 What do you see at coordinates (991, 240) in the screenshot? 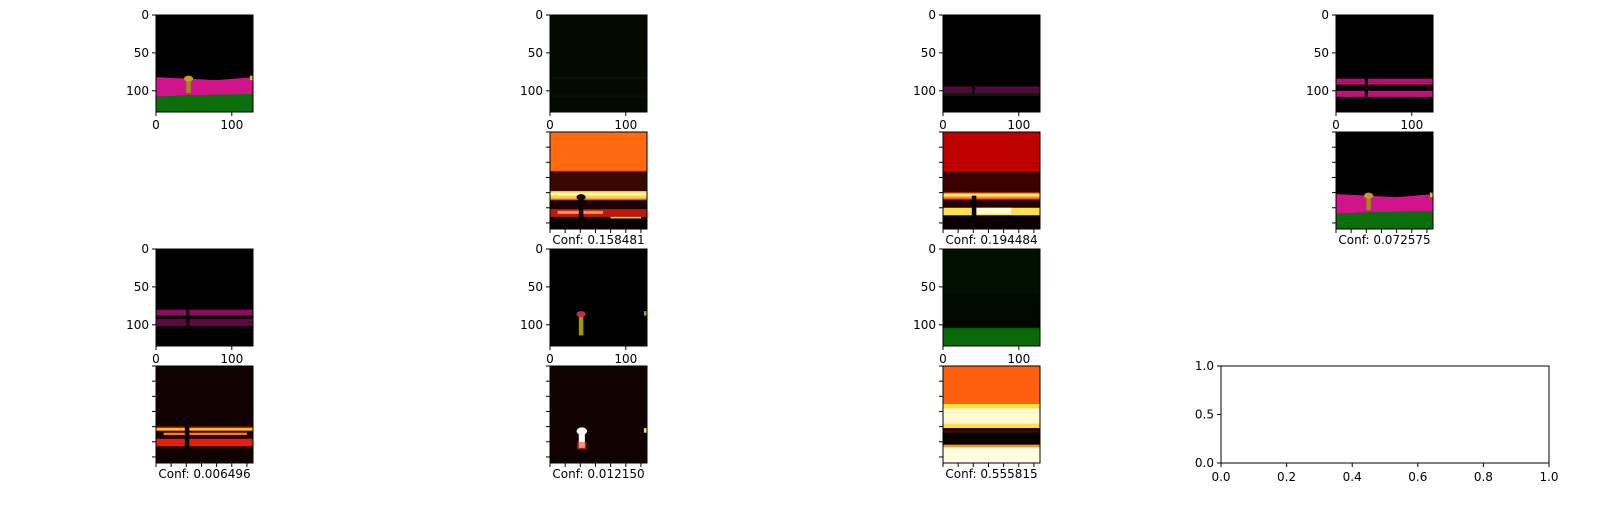
I see `confidence-label: Conf: 0.194484` at bounding box center [991, 240].